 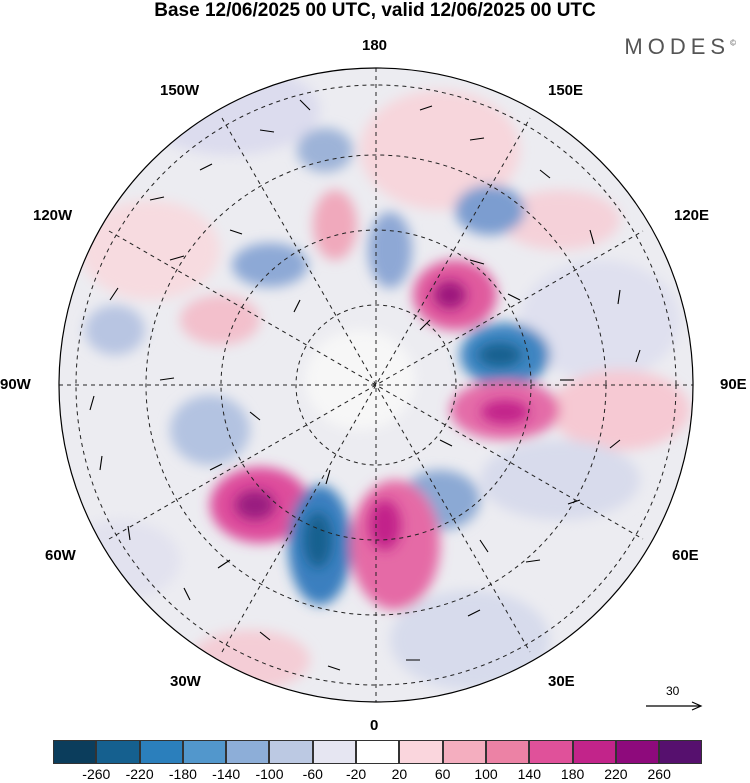 What do you see at coordinates (733, 43) in the screenshot?
I see `brand-mark: ©` at bounding box center [733, 43].